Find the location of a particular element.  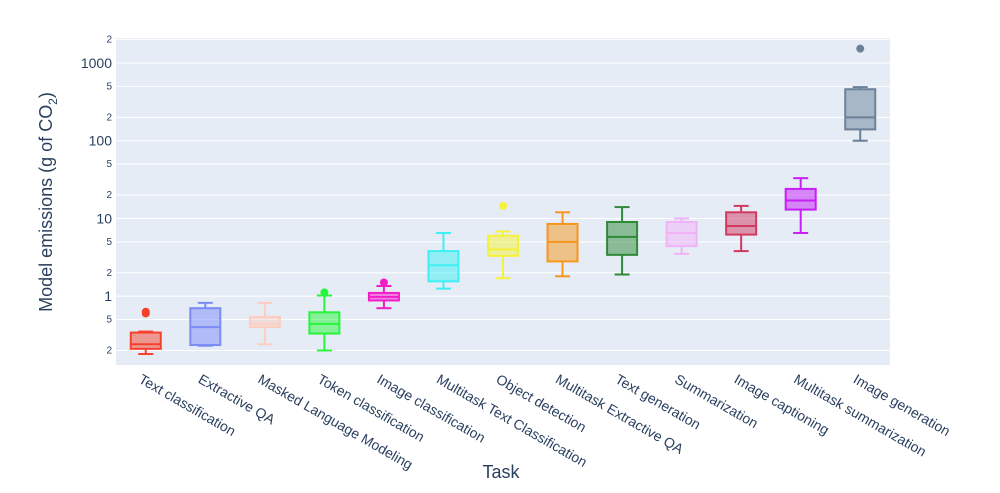

y-axis-title-close: ) is located at coordinates (46, 95).